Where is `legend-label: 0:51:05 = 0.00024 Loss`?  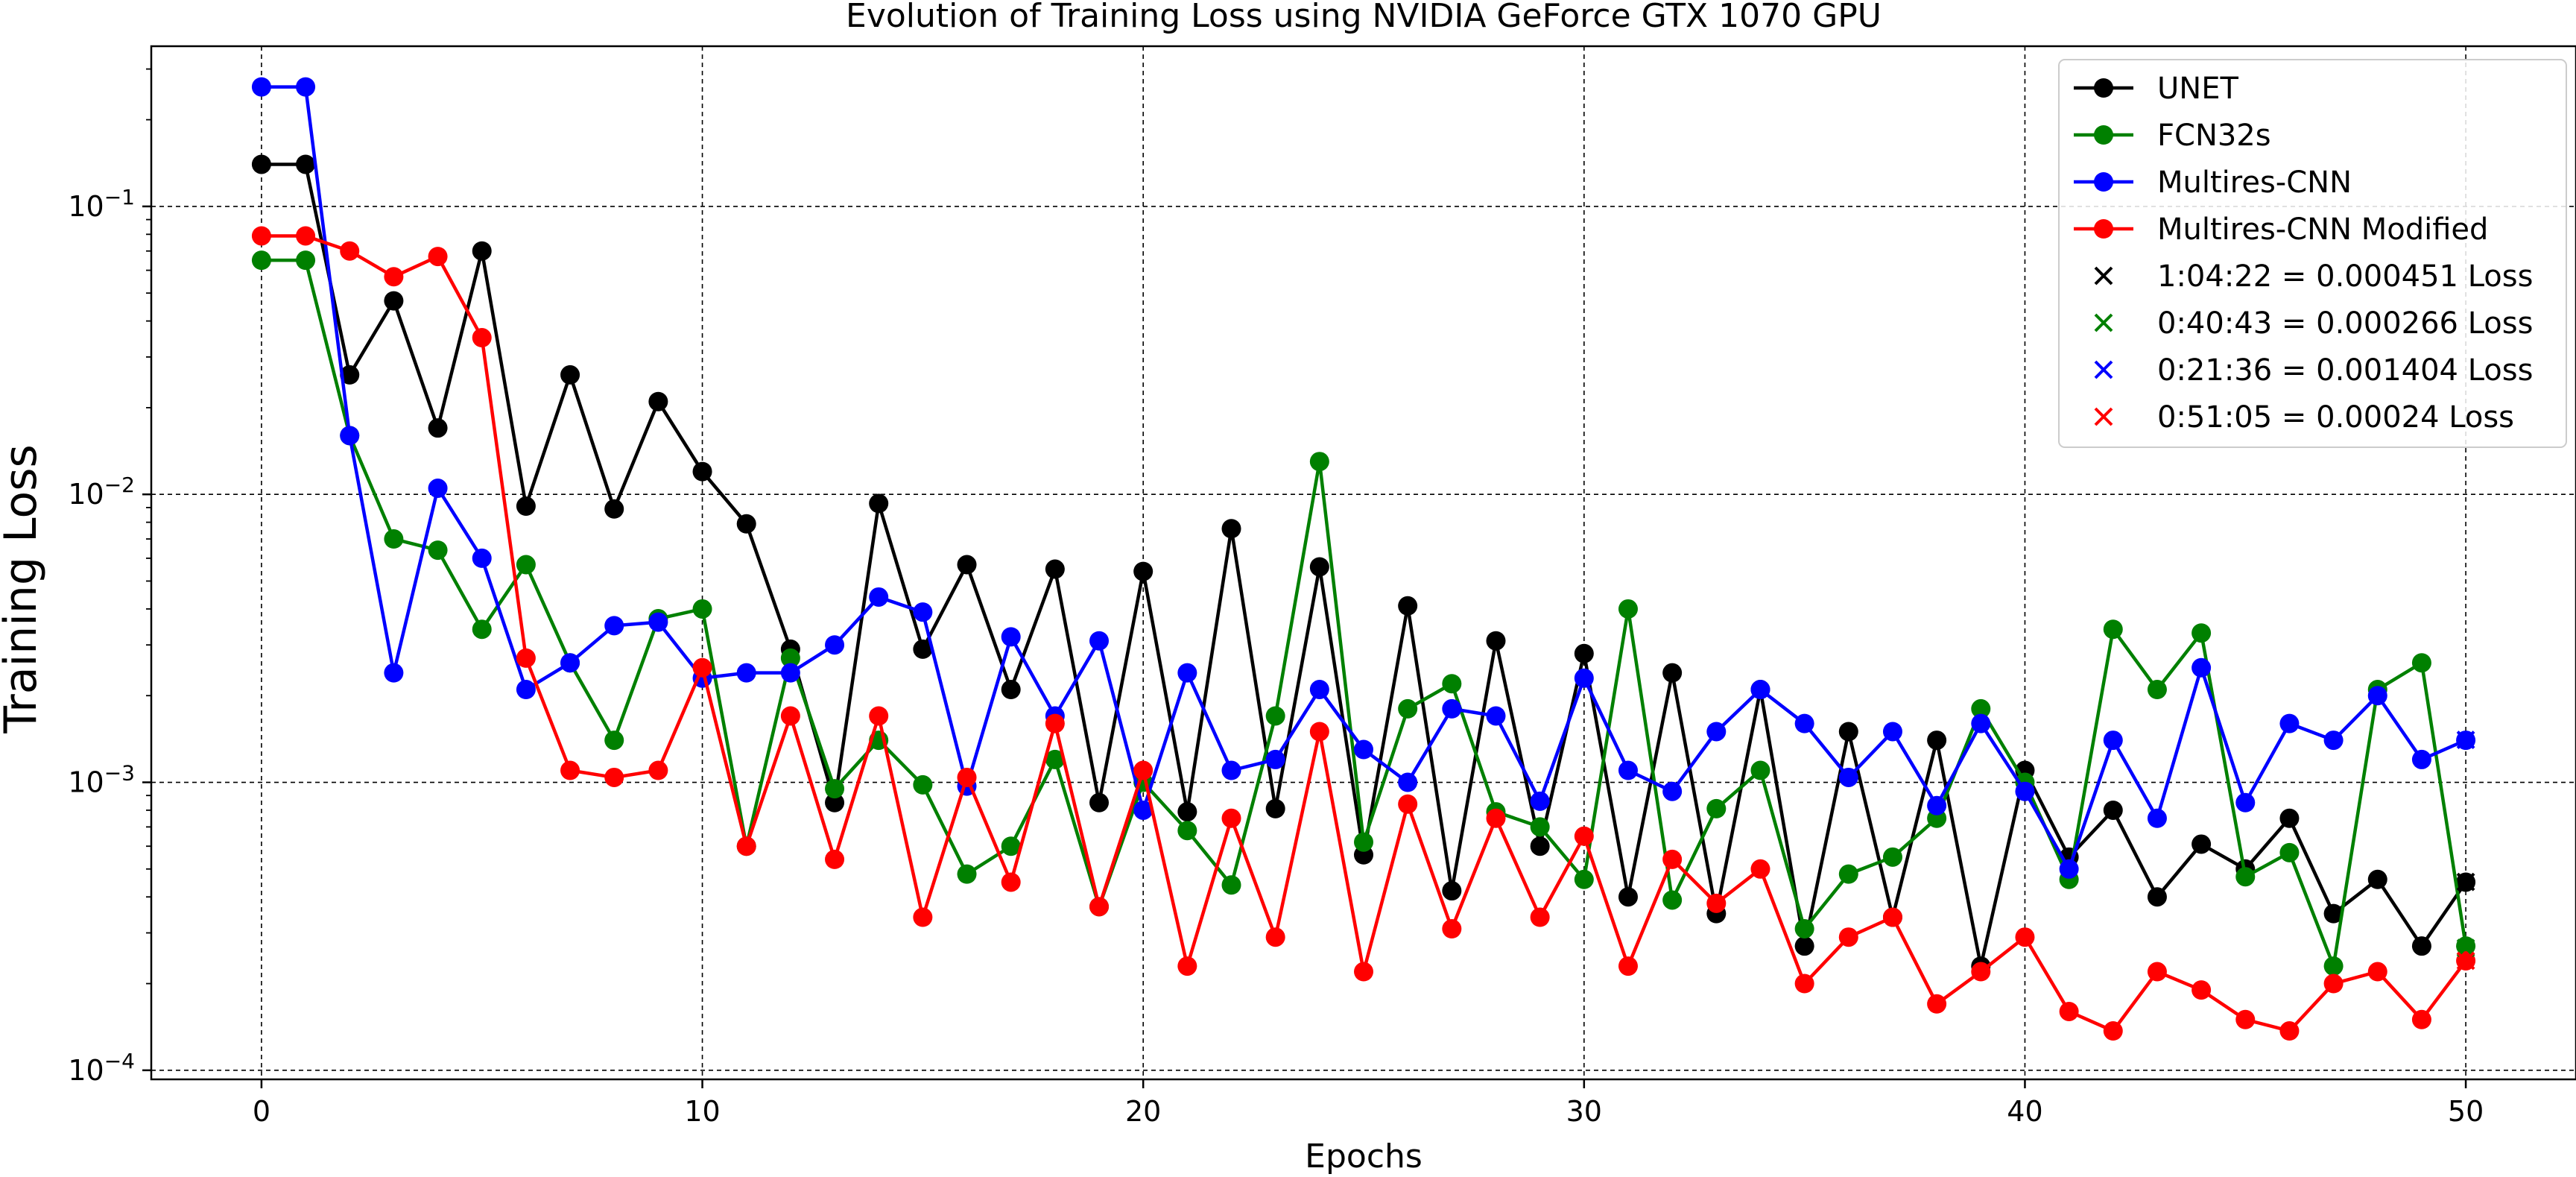 legend-label: 0:51:05 = 0.00024 Loss is located at coordinates (2335, 417).